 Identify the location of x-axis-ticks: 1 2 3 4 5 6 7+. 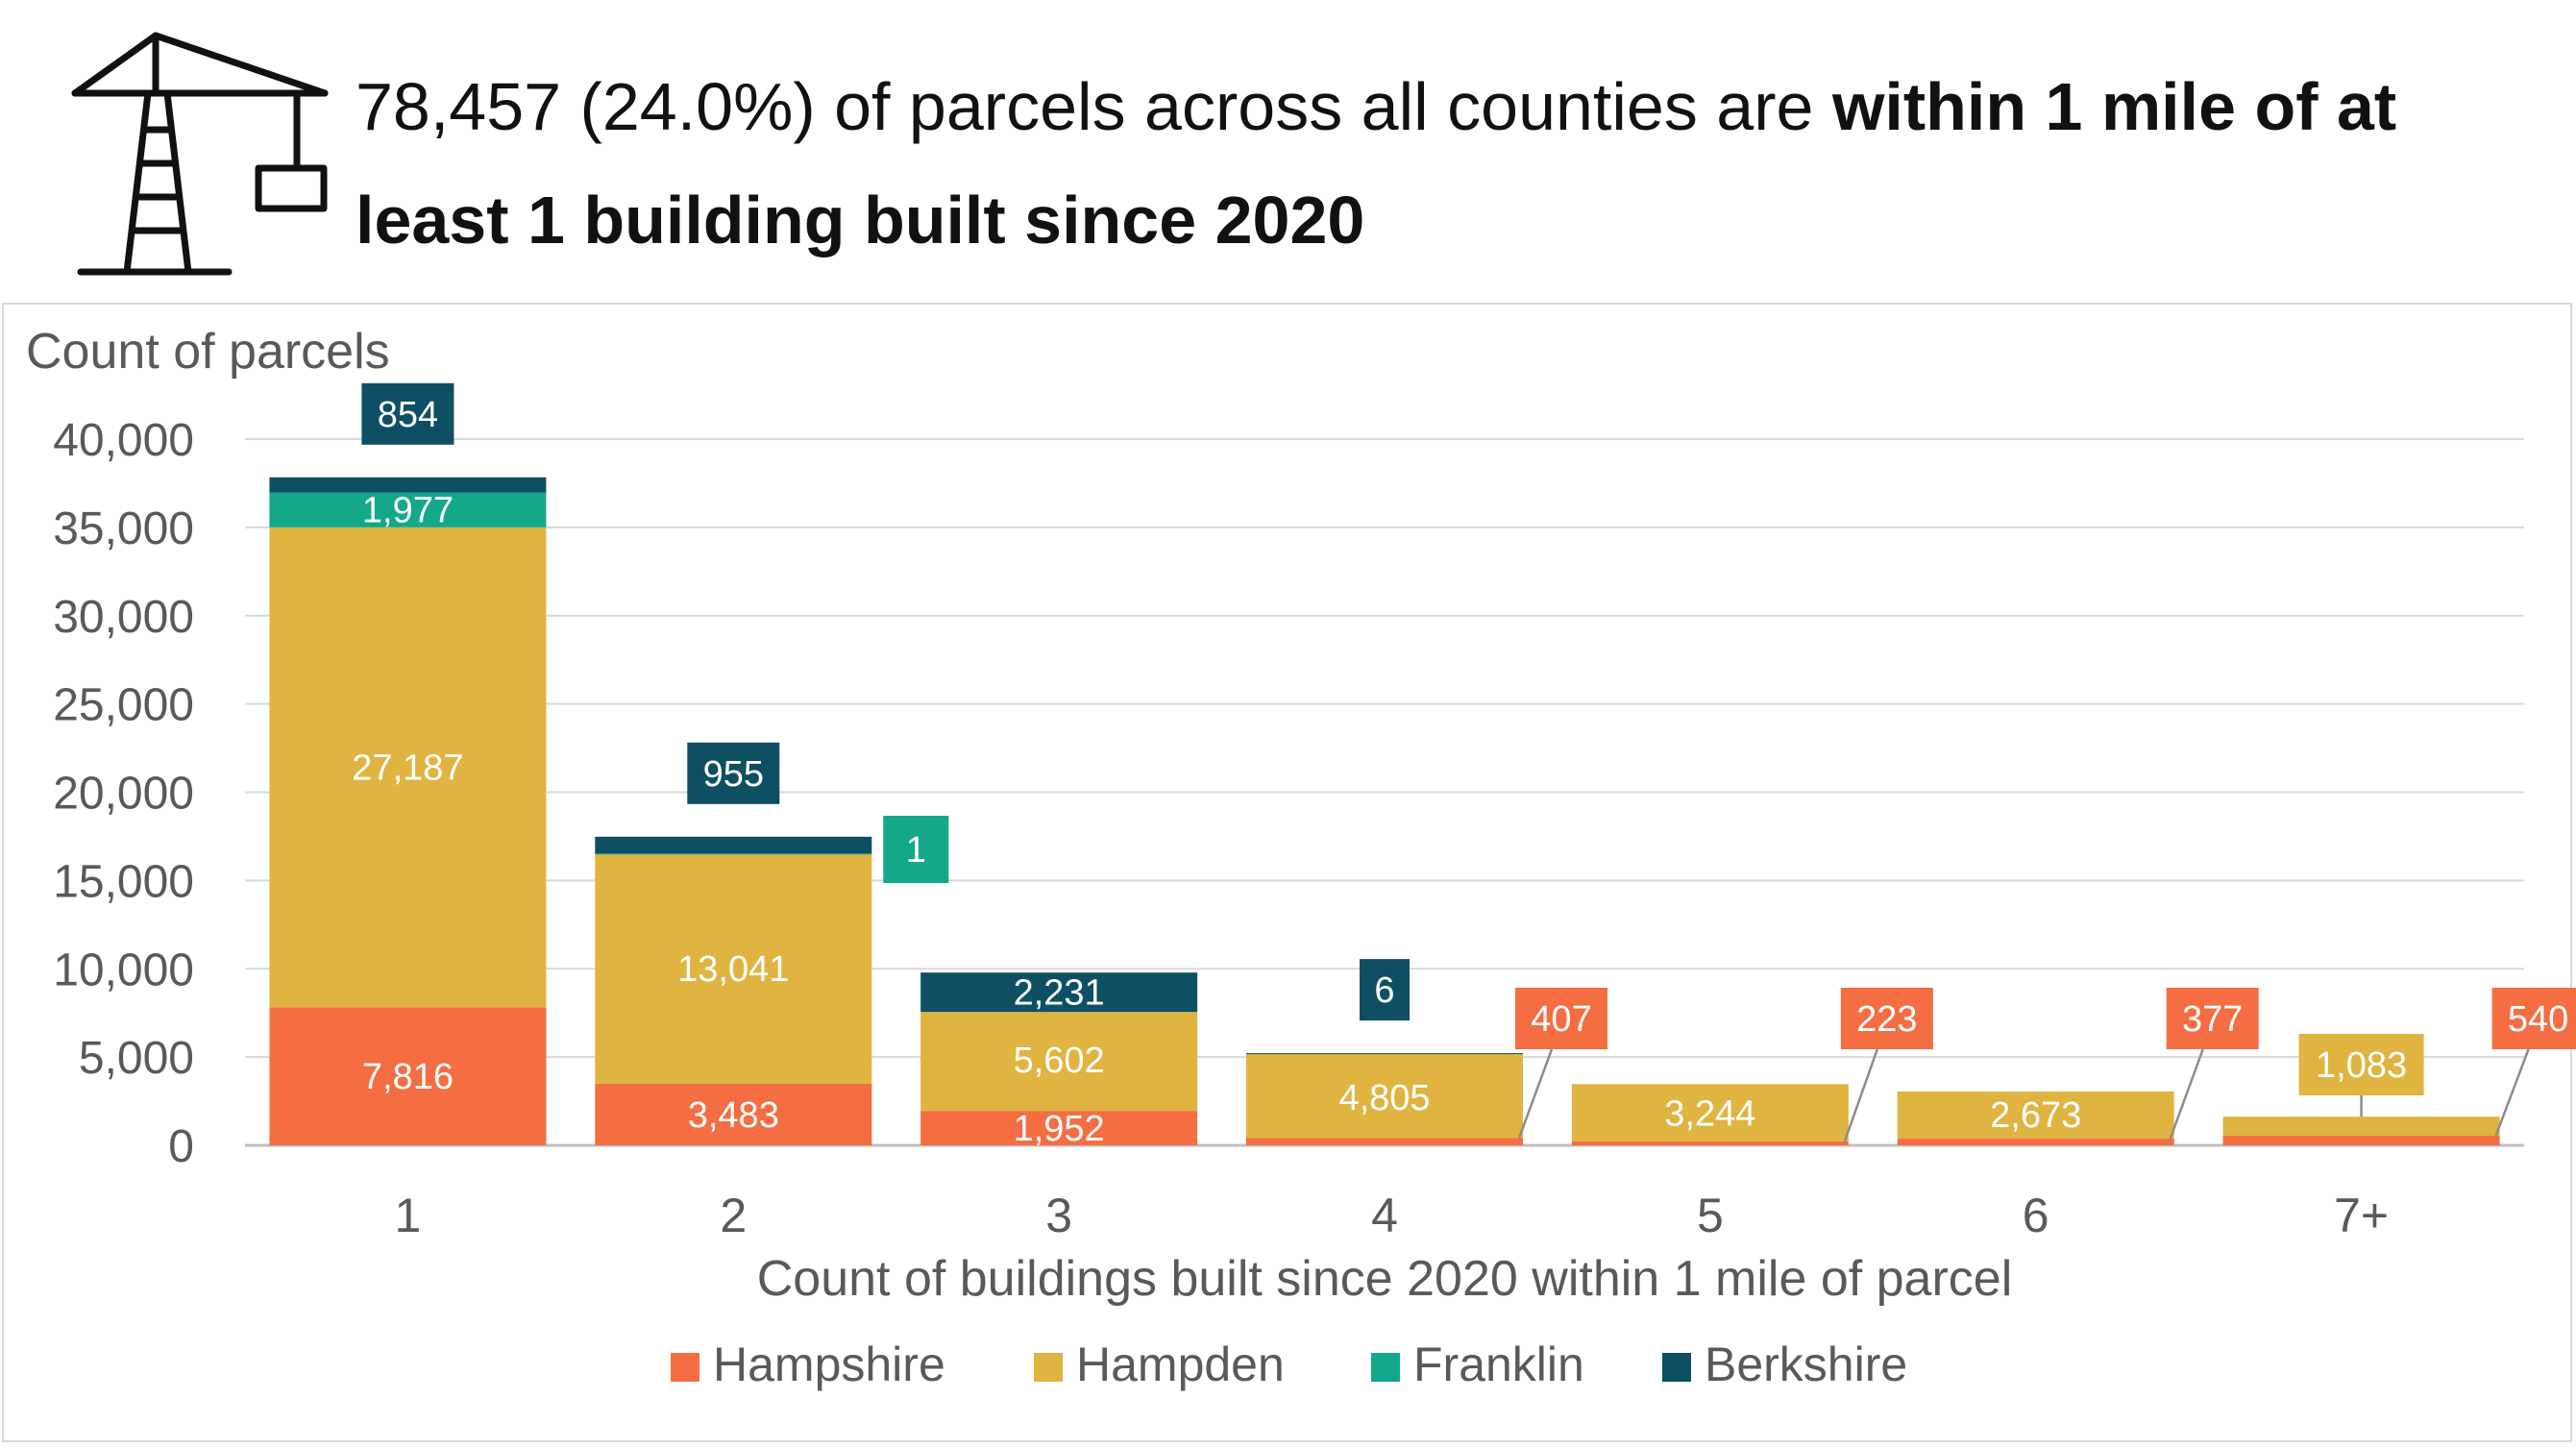
(1392, 1215).